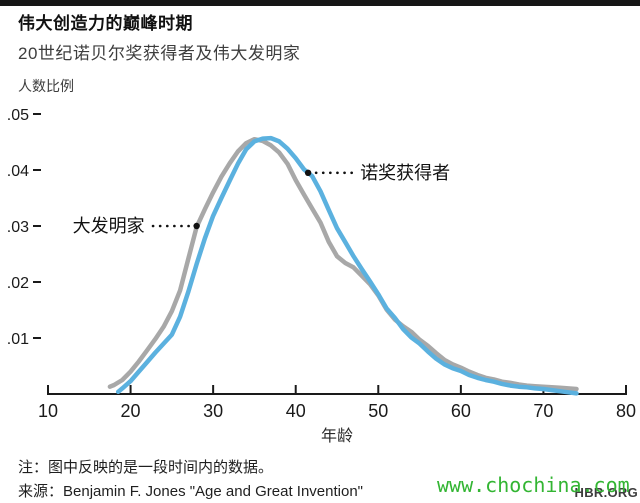  I want to click on x-tick-label: 50, so click(378, 411).